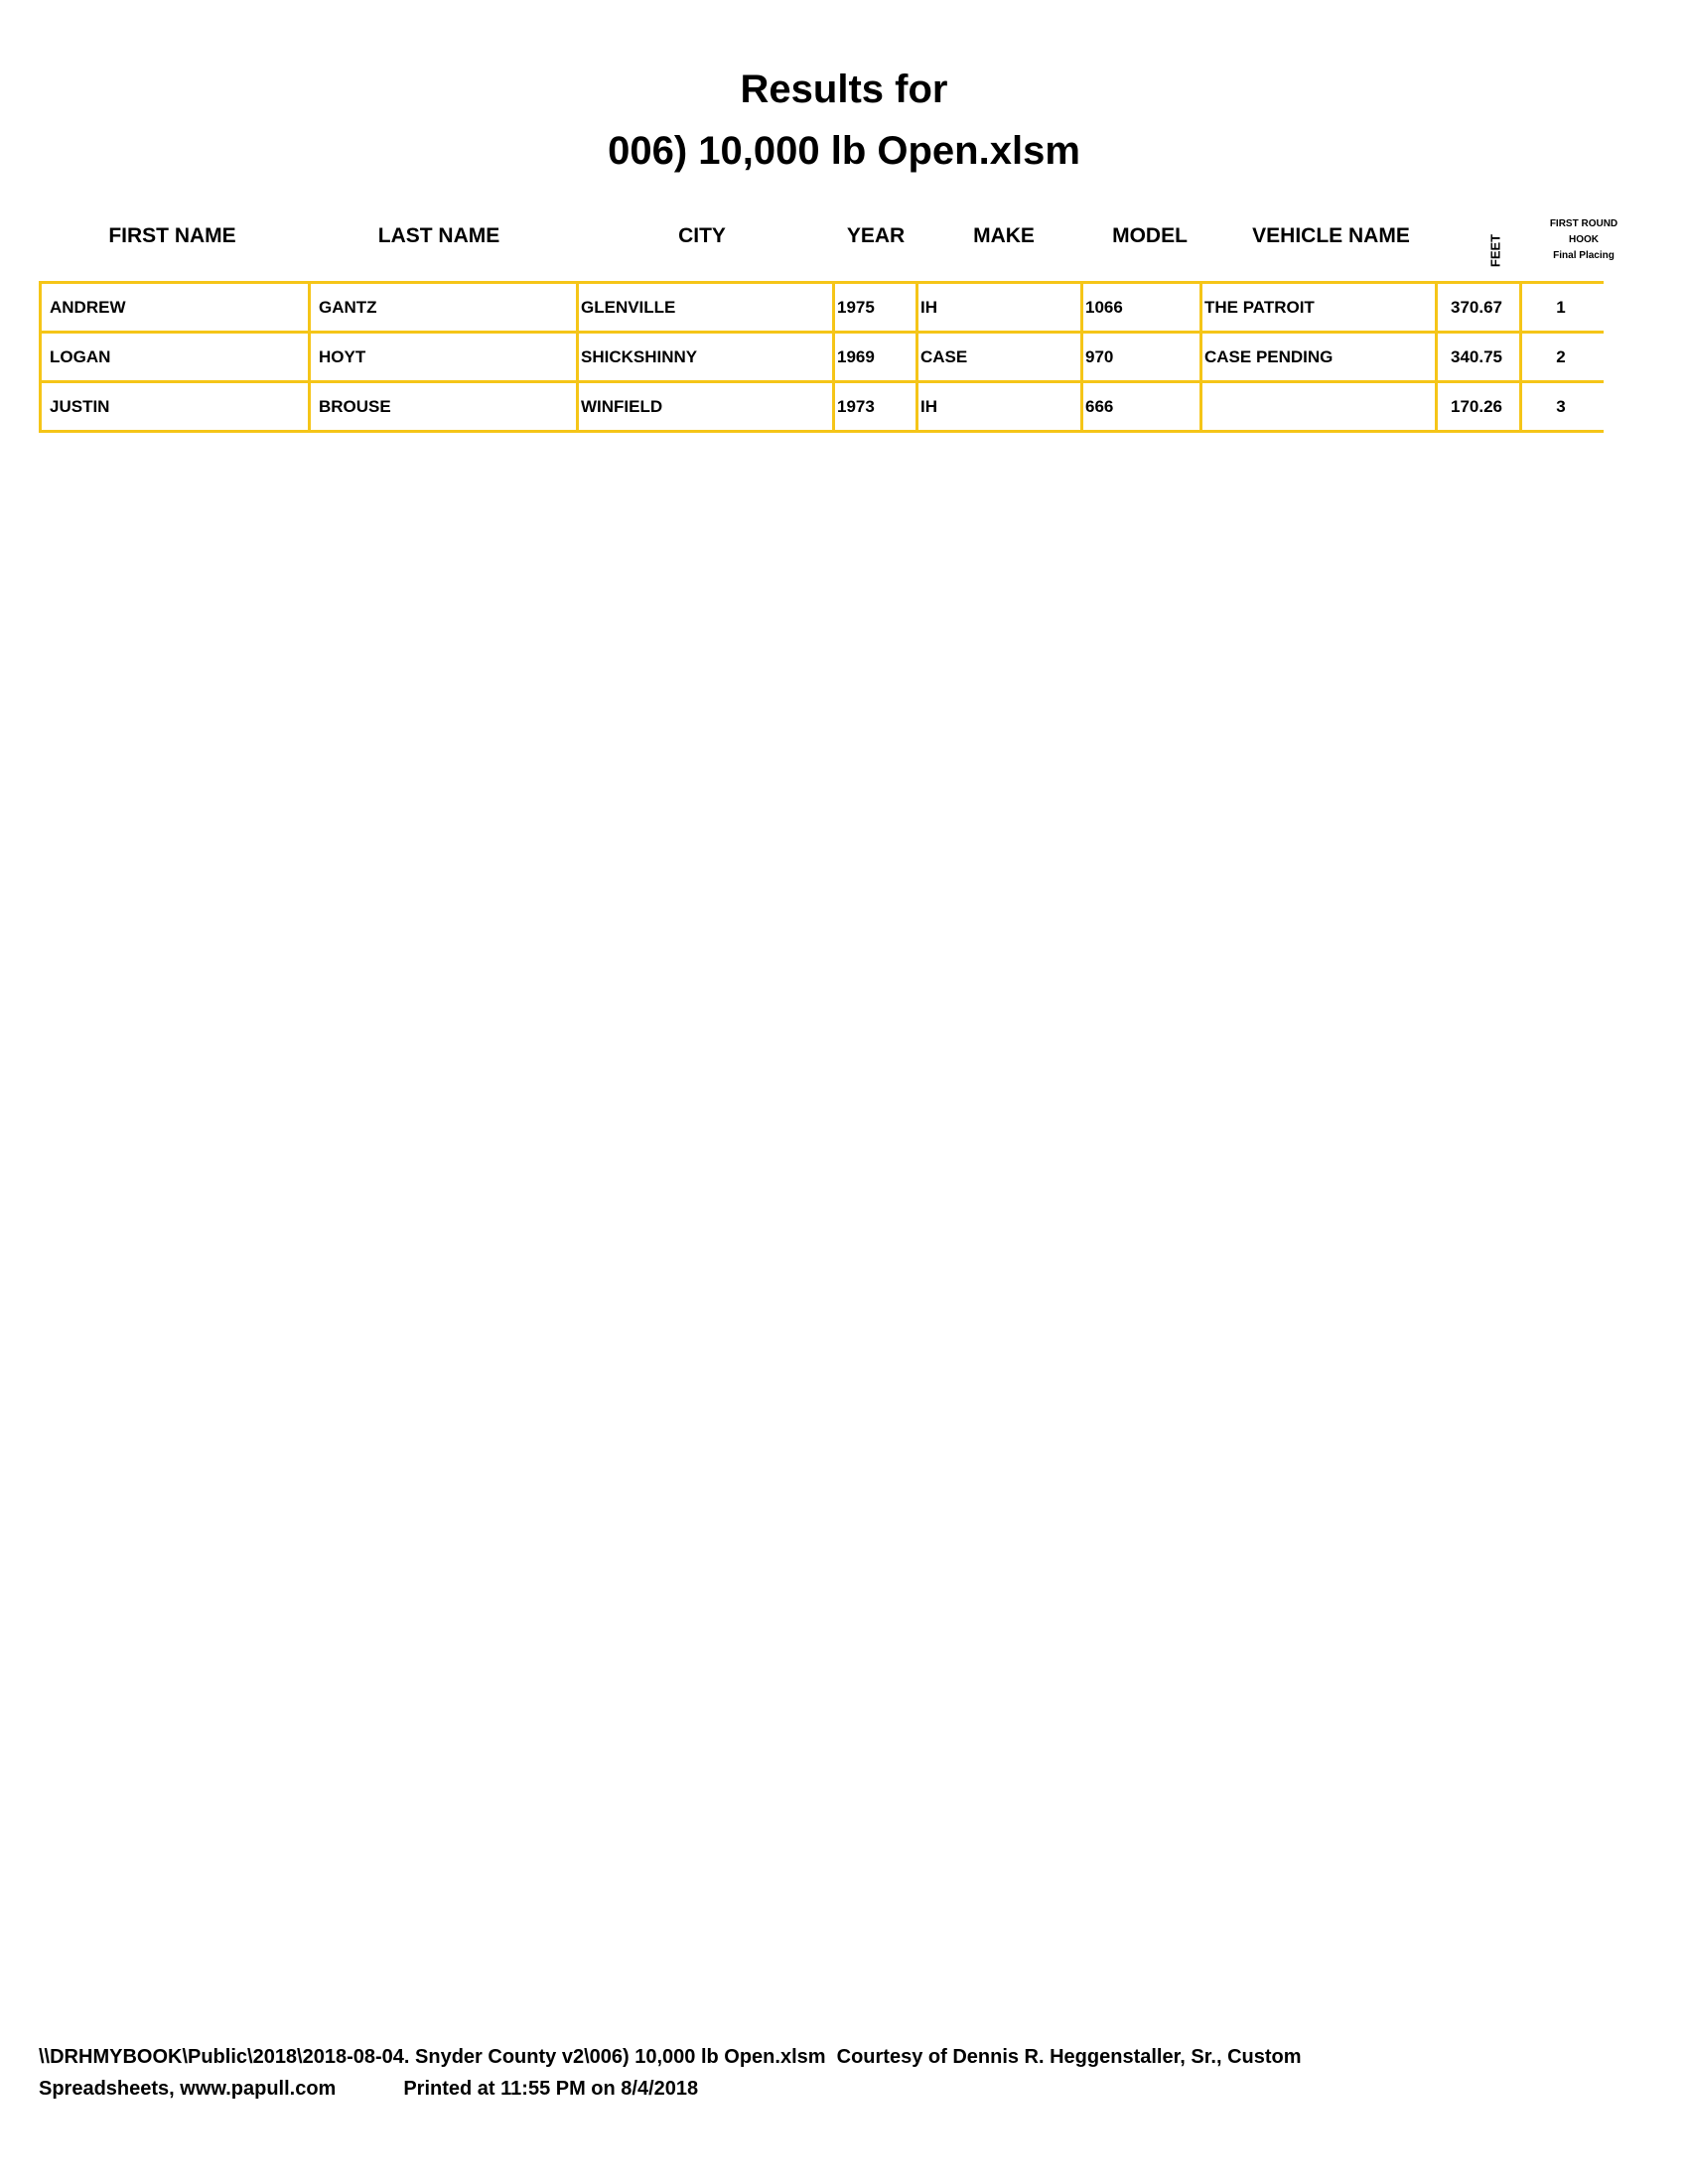 This screenshot has height=2184, width=1688. What do you see at coordinates (175, 357) in the screenshot?
I see `cell-first-name: LOGAN` at bounding box center [175, 357].